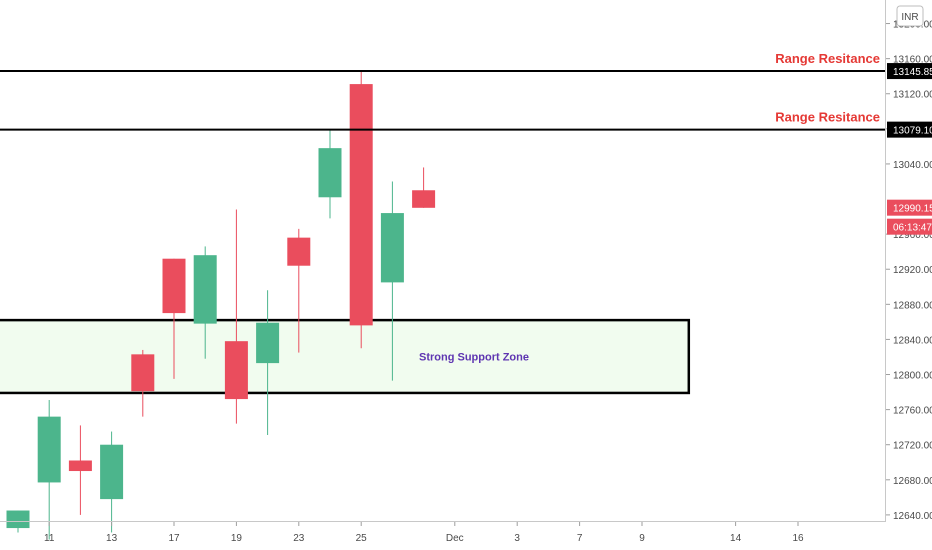  Describe the element at coordinates (237, 538) in the screenshot. I see `time-tick-label: 19` at that location.